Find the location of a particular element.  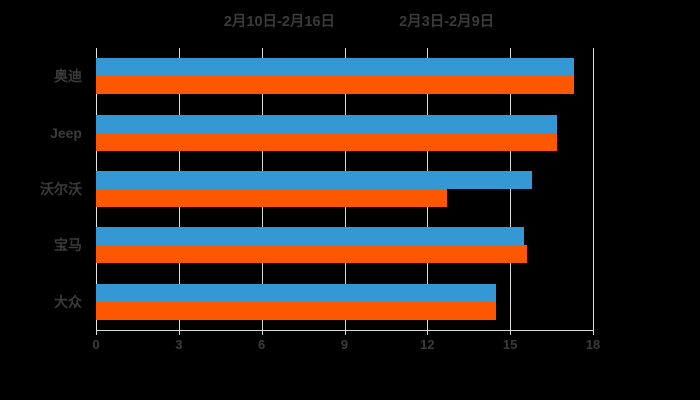

legend-item-series-0: 2月10日-2月16日 is located at coordinates (270, 22).